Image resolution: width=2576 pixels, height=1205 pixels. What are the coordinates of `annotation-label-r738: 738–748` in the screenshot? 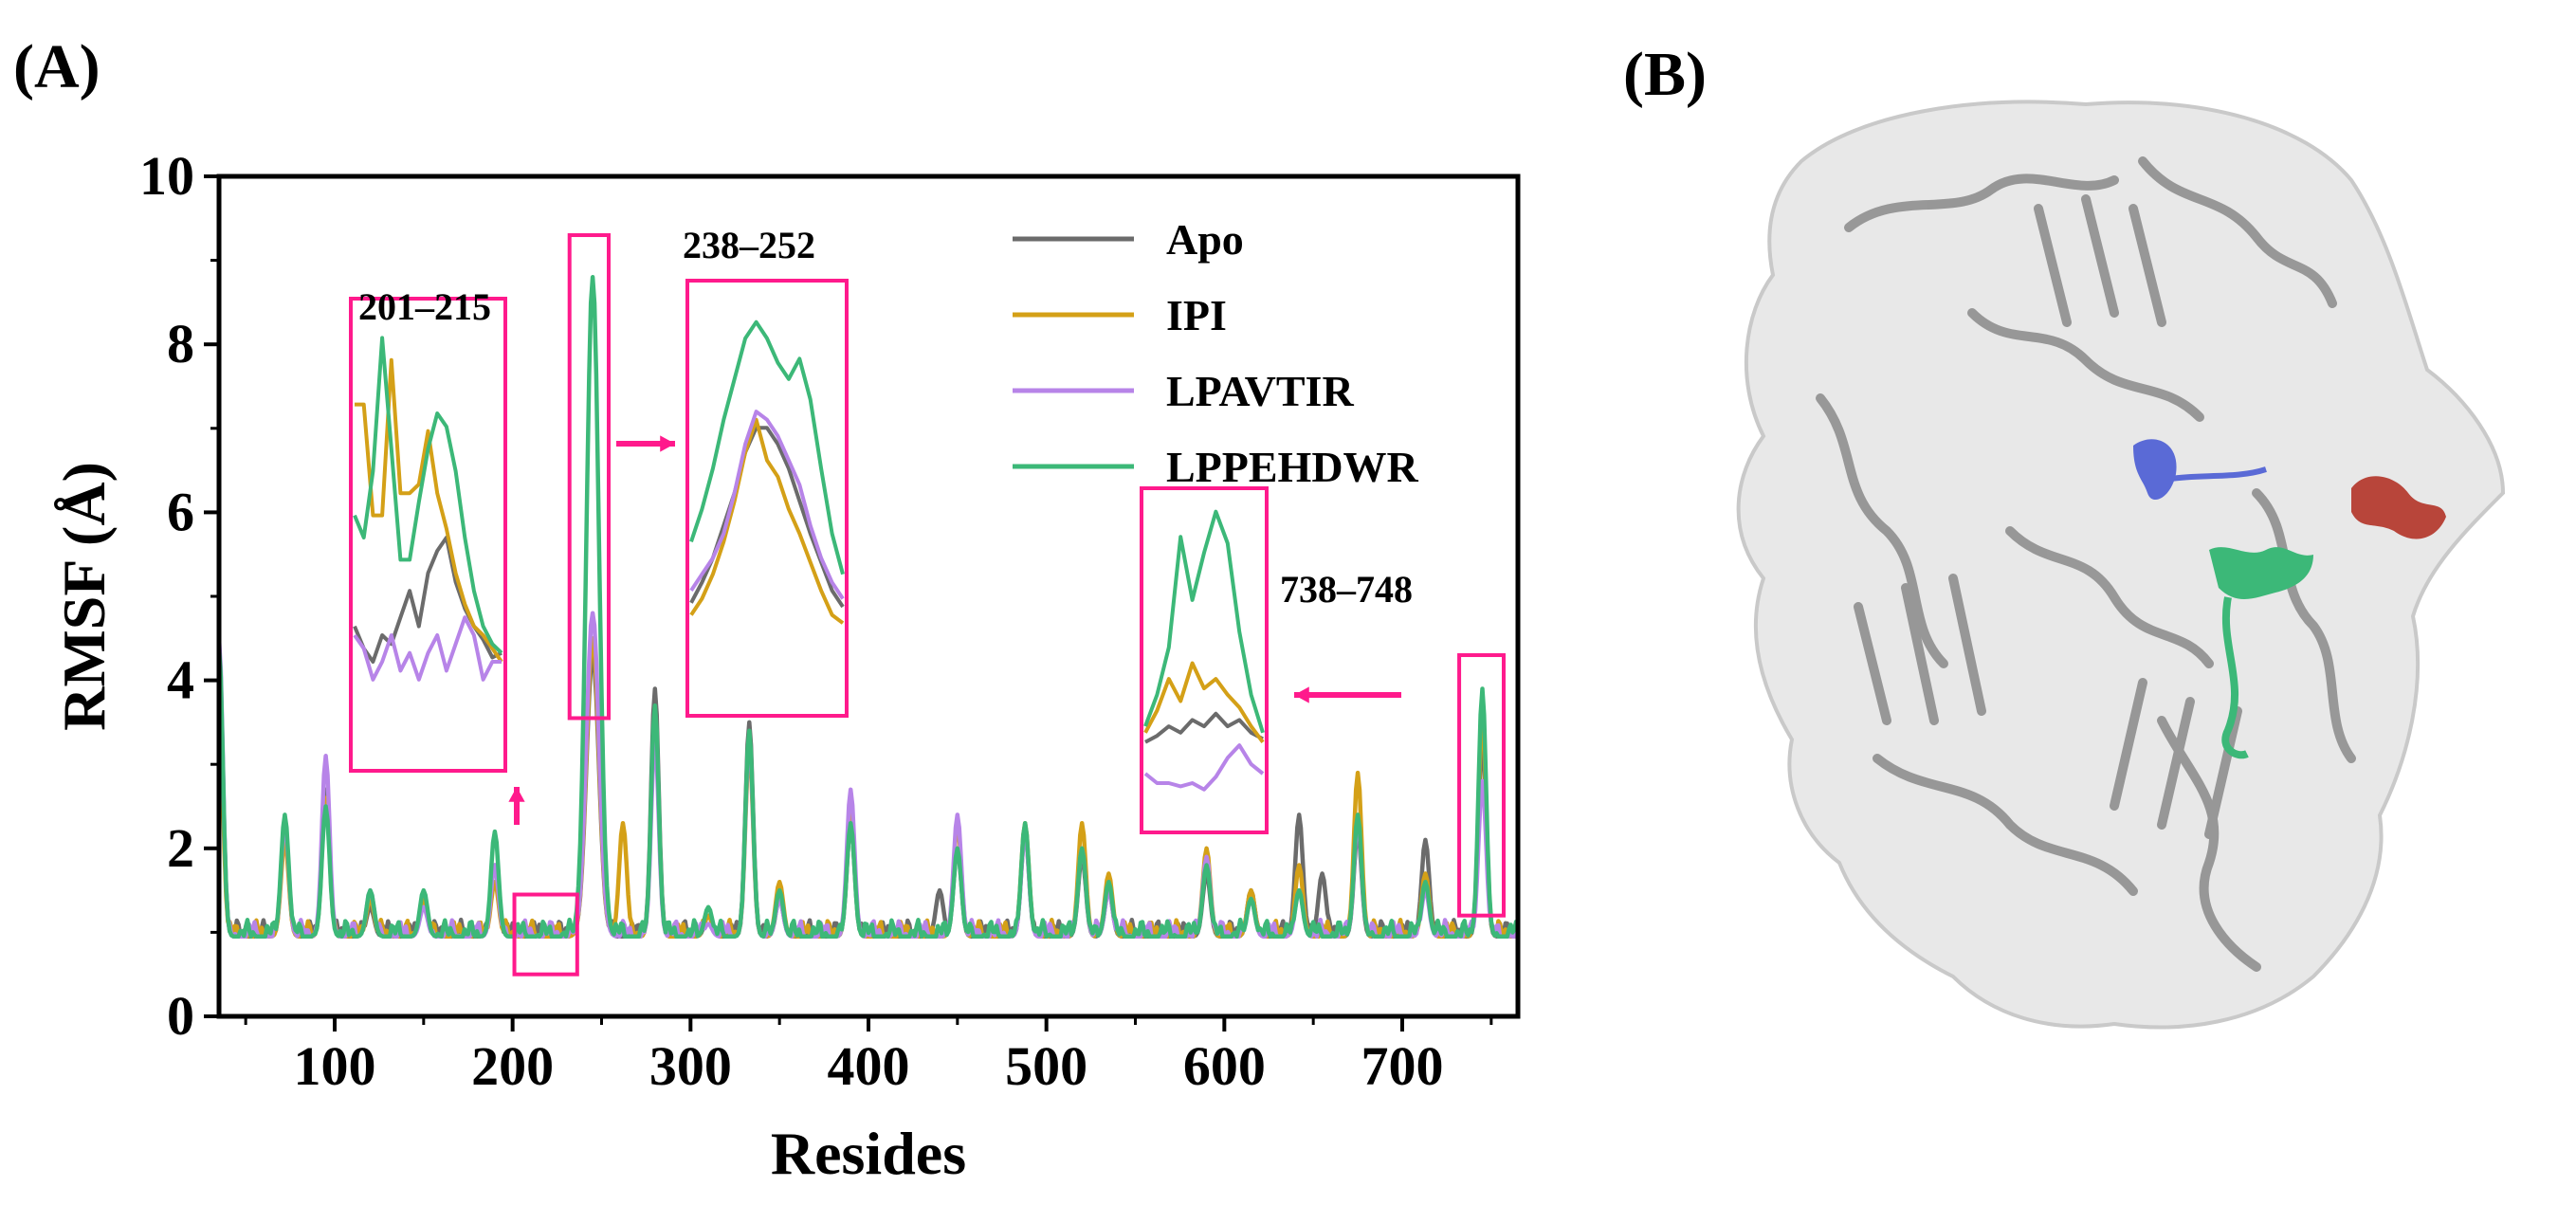 It's located at (1346, 590).